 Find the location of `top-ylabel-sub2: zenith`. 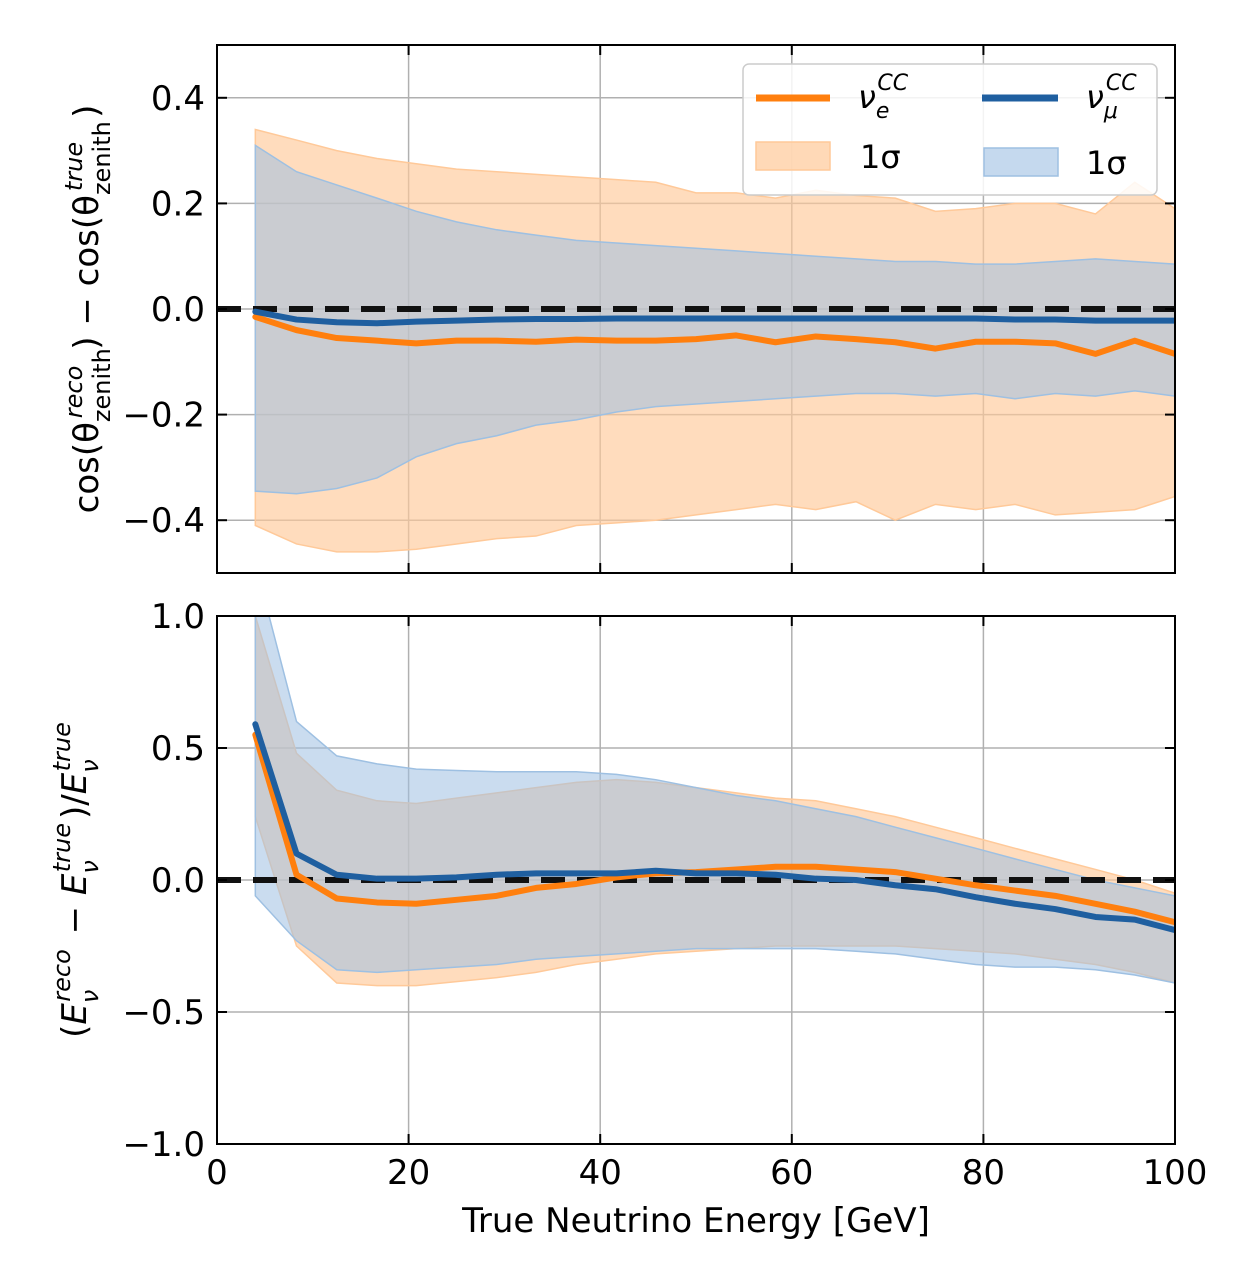

top-ylabel-sub2: zenith is located at coordinates (102, 158).